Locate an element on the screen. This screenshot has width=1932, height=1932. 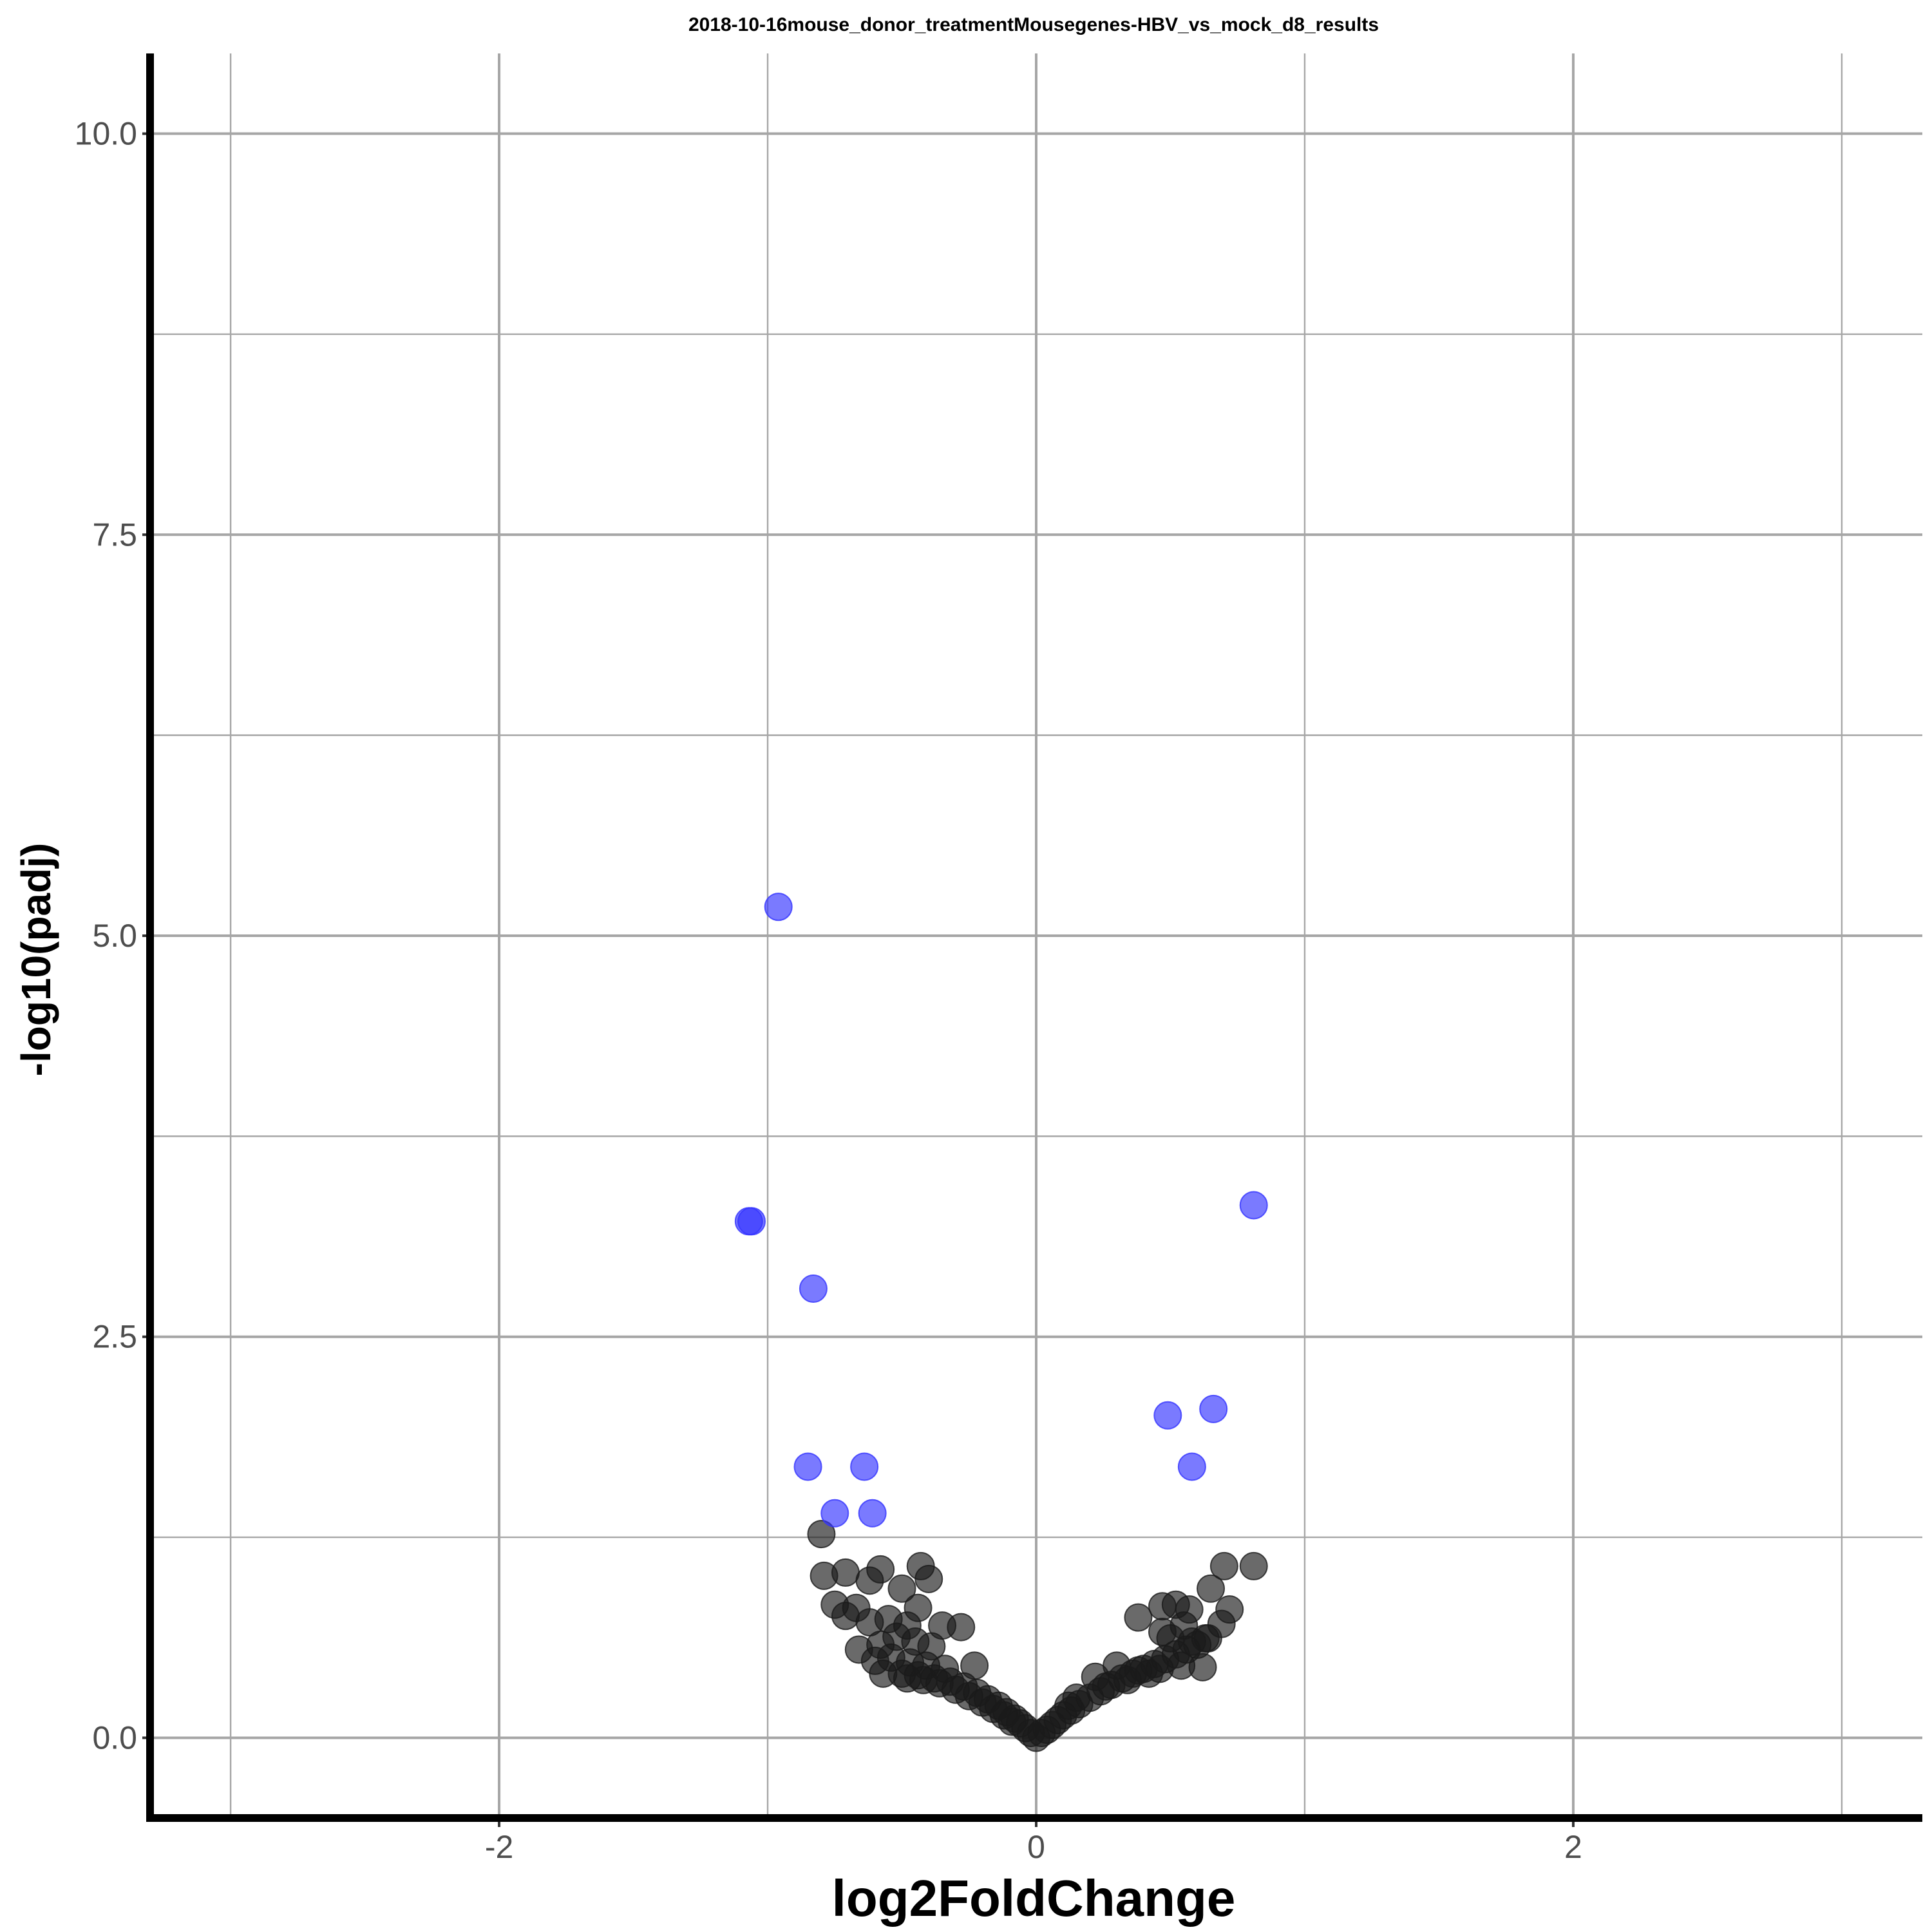
y-tick-label: 10.0 is located at coordinates (106, 134).